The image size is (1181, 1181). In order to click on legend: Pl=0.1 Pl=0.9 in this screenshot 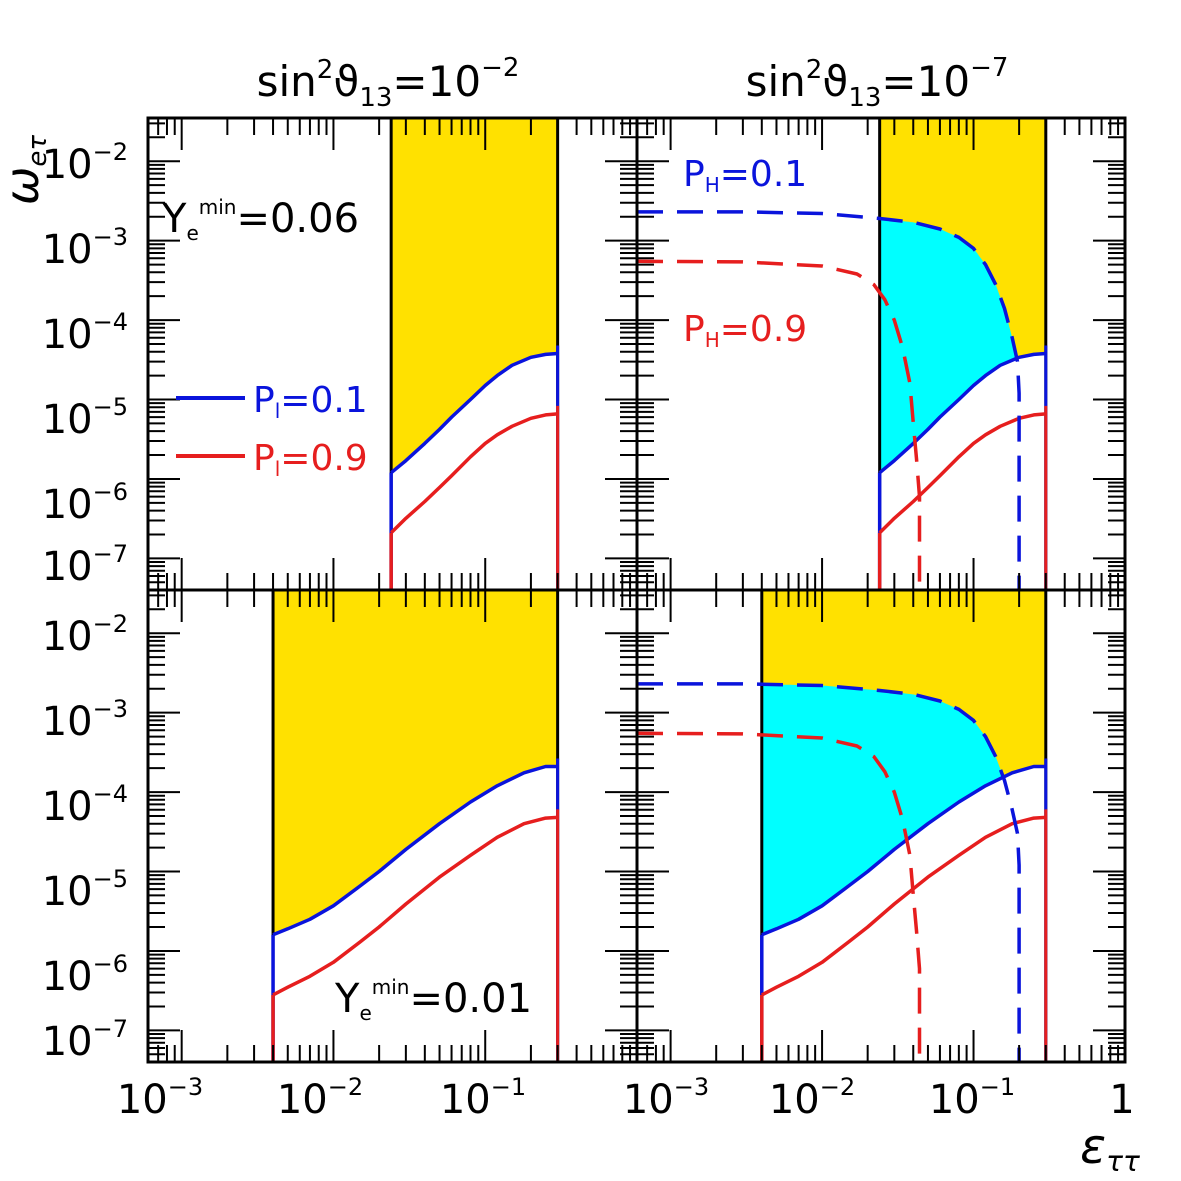, I will do `click(272, 430)`.